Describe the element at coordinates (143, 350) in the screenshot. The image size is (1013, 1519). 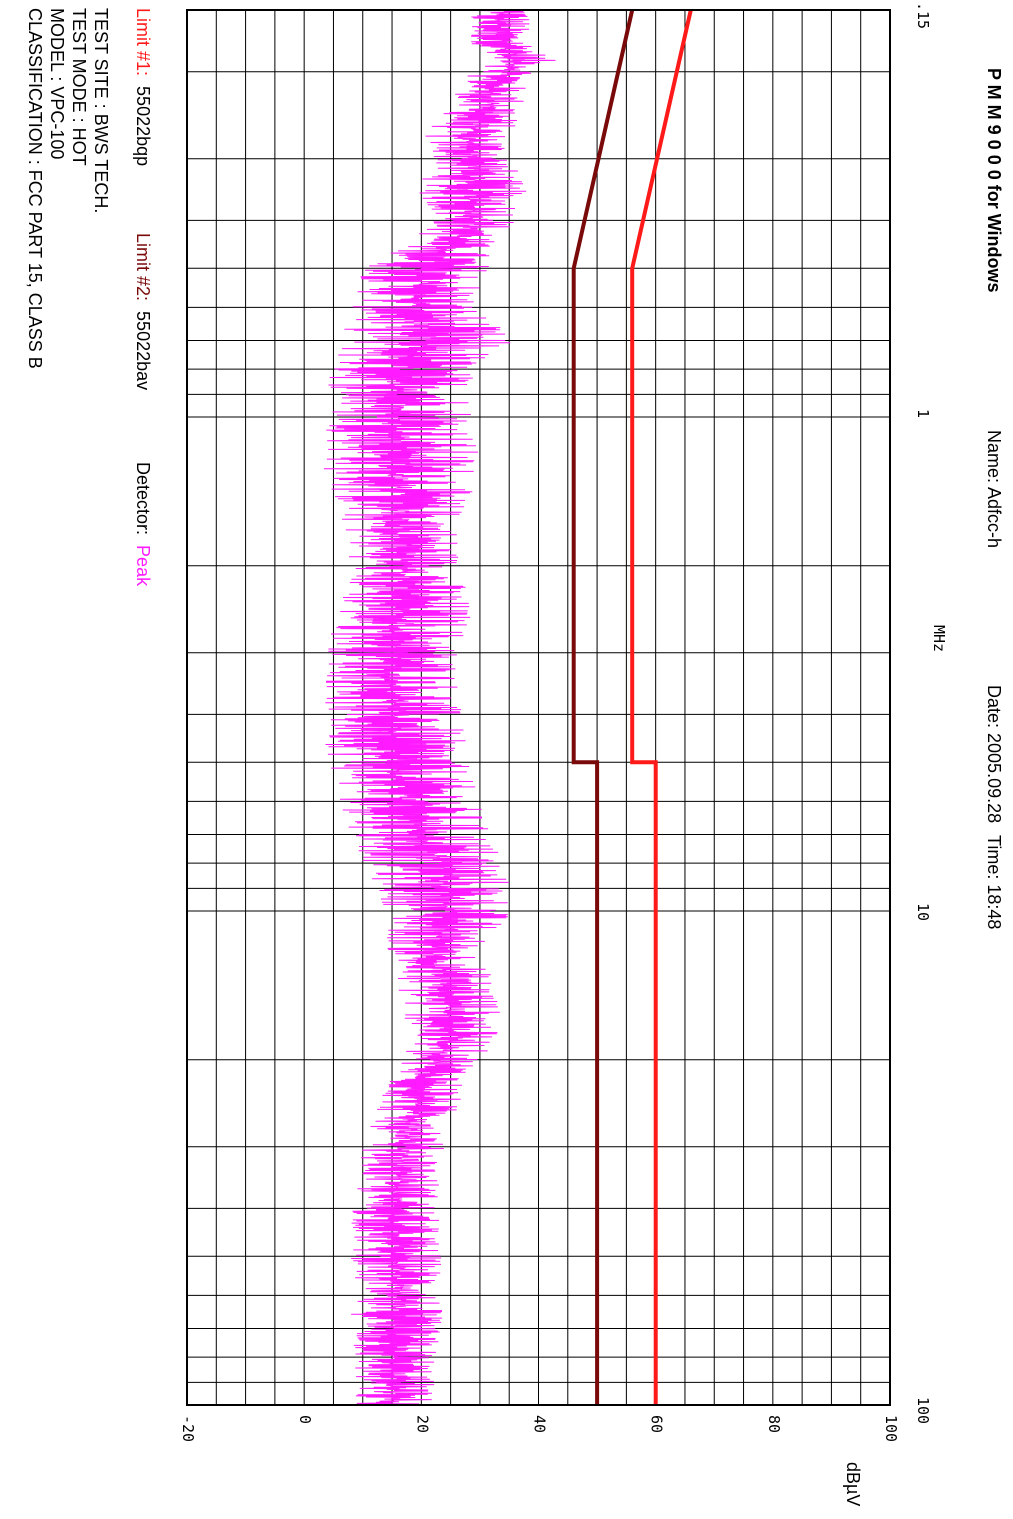
I see `legend-limit2-value: 55022bav` at that location.